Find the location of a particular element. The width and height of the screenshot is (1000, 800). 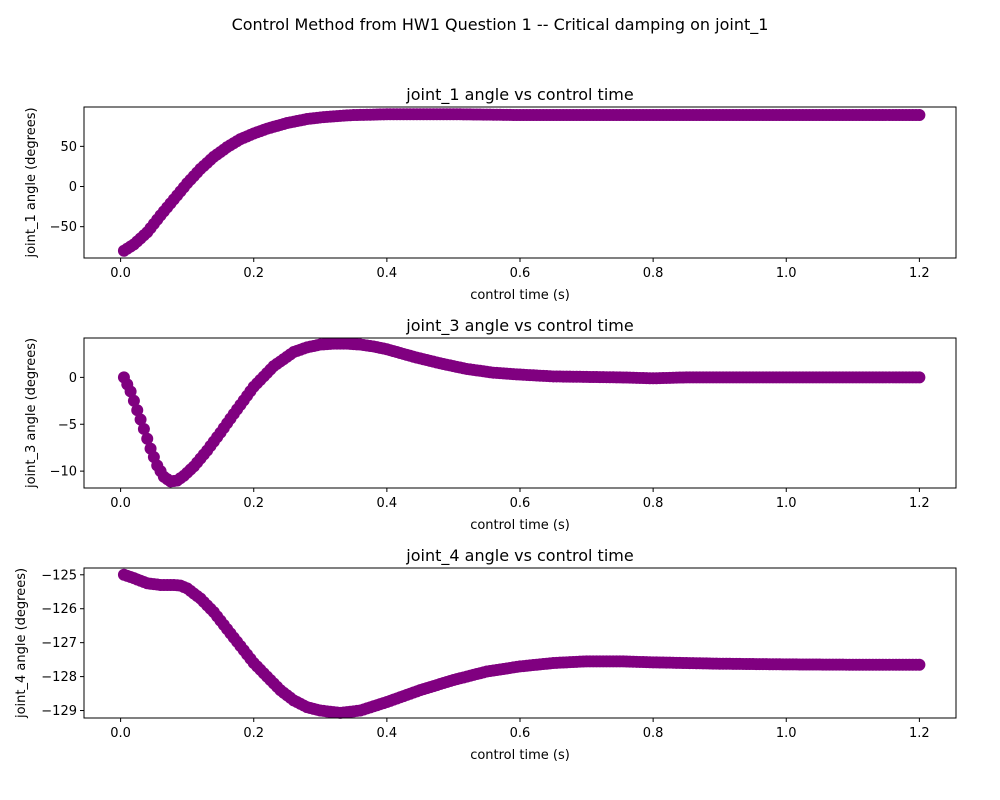

plot-title: joint_1 angle vs control time is located at coordinates (519, 95).